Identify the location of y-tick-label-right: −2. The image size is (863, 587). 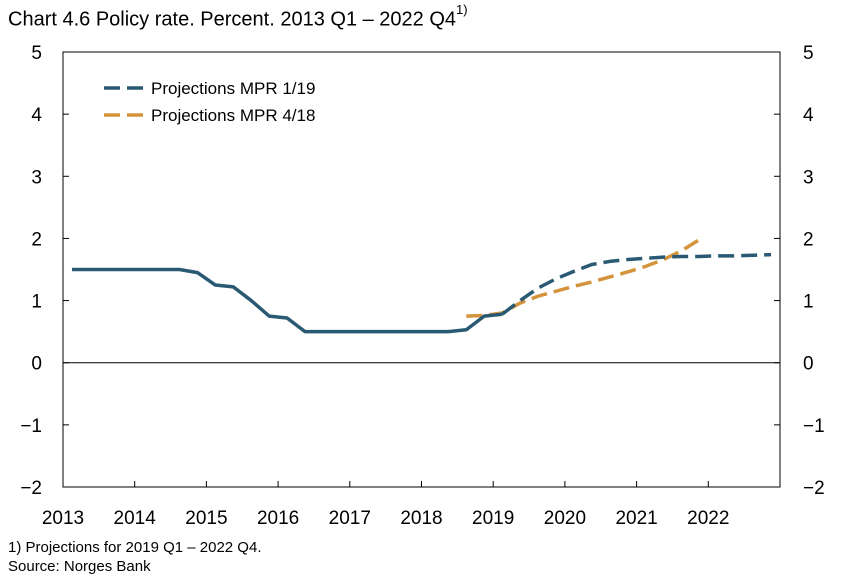
(814, 488).